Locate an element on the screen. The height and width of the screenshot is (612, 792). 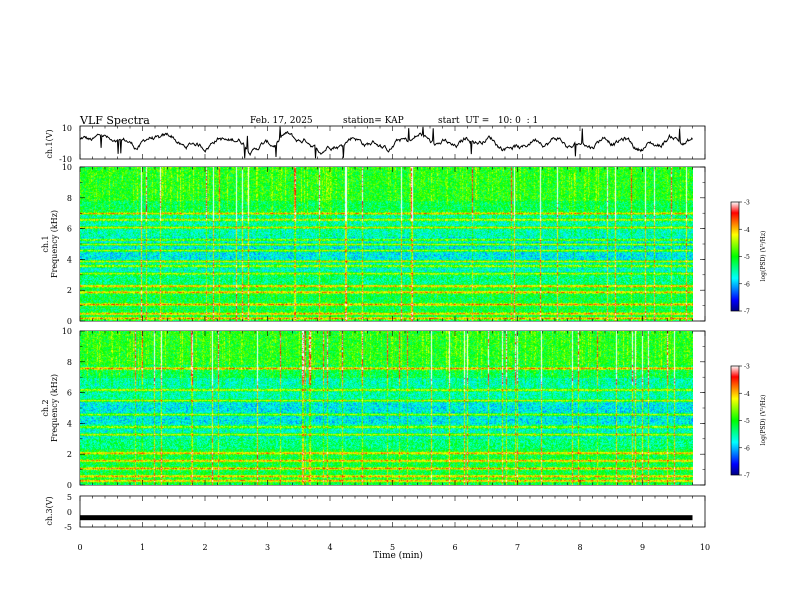
ch1-ylabel-channel: ch.1 is located at coordinates (45, 243).